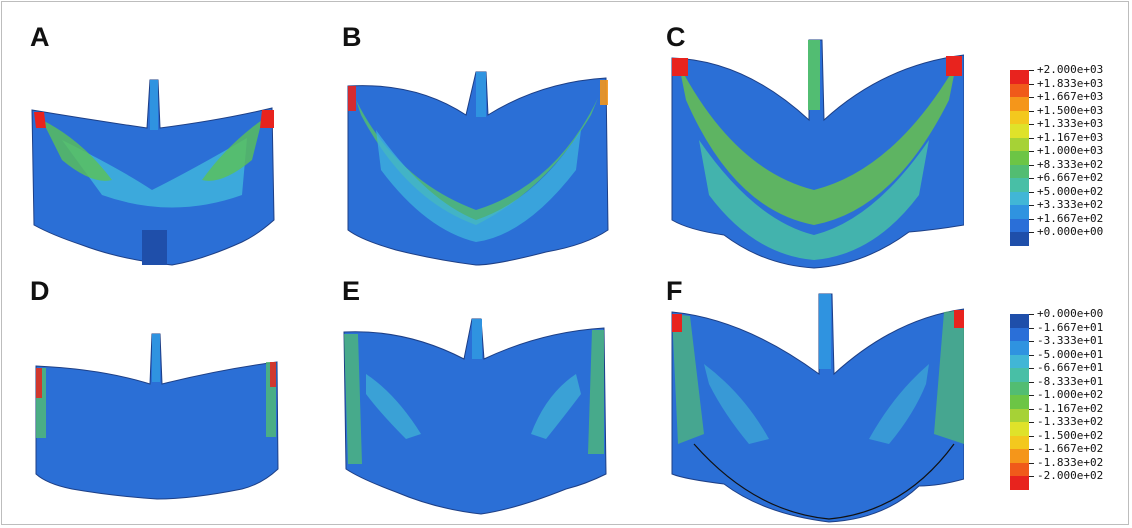 The image size is (1132, 528). Describe the element at coordinates (1070, 191) in the screenshot. I see `legend-top-label: +5.000e+02` at that location.